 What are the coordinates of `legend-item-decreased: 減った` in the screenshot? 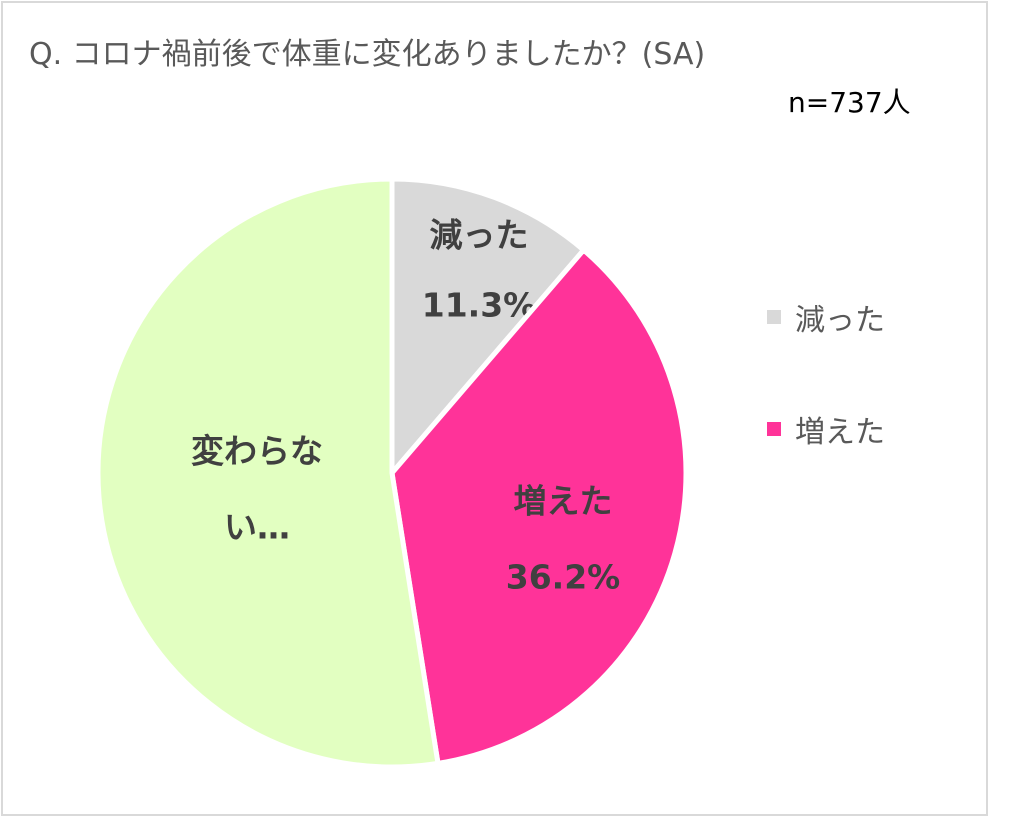 It's located at (826, 317).